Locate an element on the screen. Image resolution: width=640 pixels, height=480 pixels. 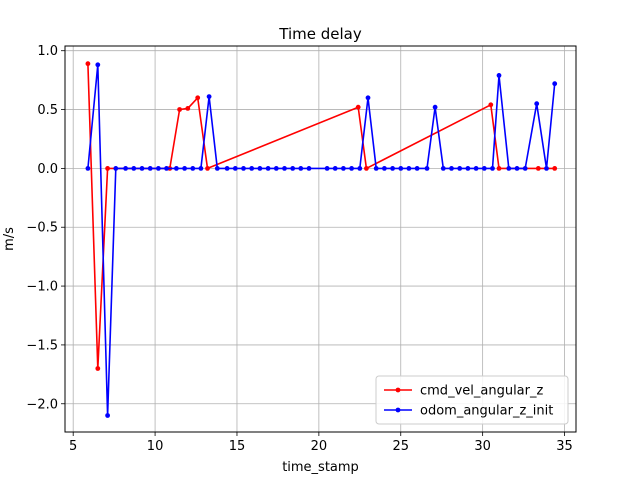
x-tick-label: 5 is located at coordinates (73, 446).